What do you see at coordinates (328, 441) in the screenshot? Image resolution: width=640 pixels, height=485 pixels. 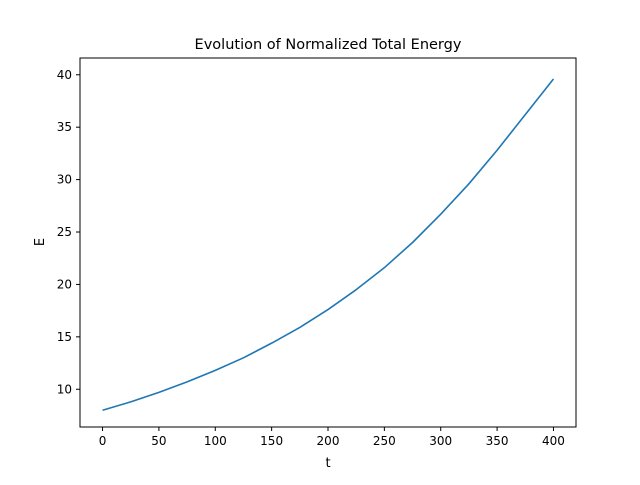 I see `x-tick-label: 200` at bounding box center [328, 441].